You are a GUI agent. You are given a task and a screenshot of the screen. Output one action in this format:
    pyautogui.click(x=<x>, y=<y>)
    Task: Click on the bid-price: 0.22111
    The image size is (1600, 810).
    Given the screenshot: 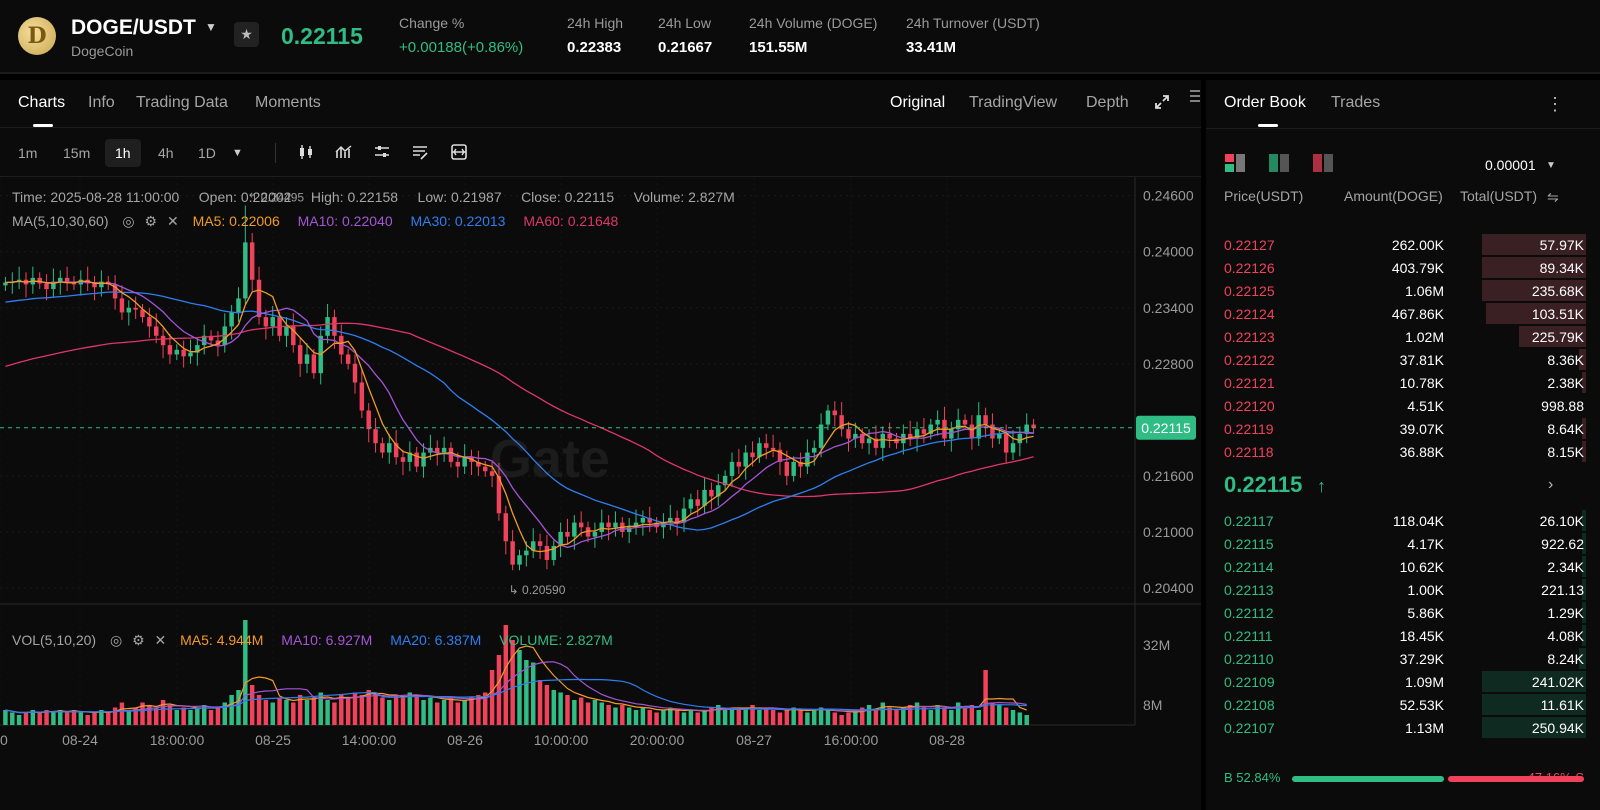 What is the action you would take?
    pyautogui.click(x=1248, y=636)
    